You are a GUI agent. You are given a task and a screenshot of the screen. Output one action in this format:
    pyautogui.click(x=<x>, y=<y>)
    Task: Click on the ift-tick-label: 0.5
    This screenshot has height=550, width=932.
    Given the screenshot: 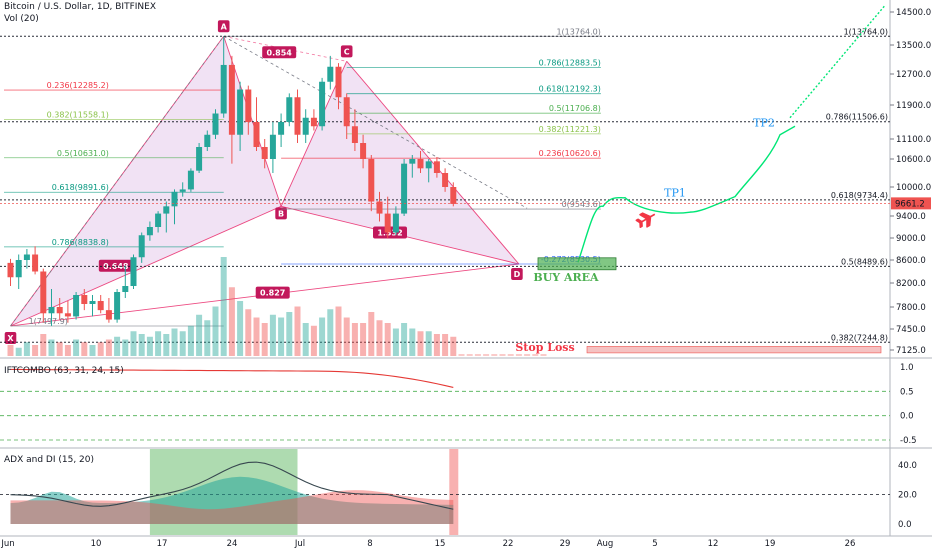 What is the action you would take?
    pyautogui.click(x=907, y=392)
    